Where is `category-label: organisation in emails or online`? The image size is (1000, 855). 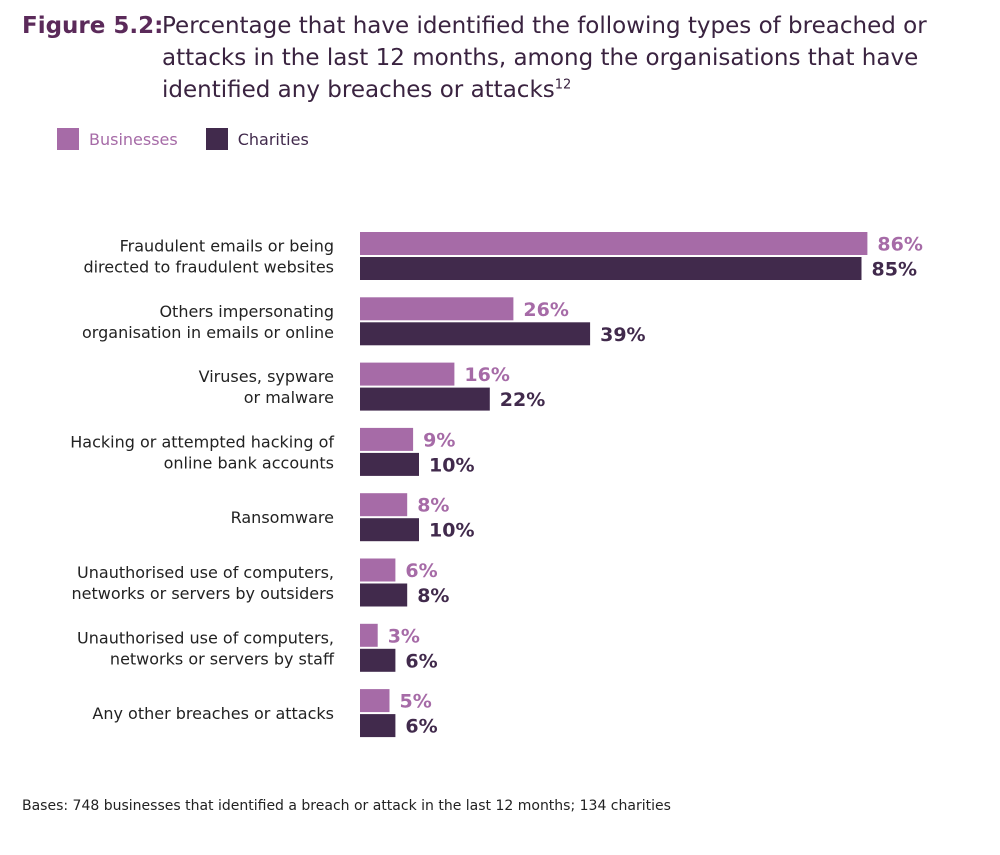
category-label: organisation in emails or online is located at coordinates (208, 332).